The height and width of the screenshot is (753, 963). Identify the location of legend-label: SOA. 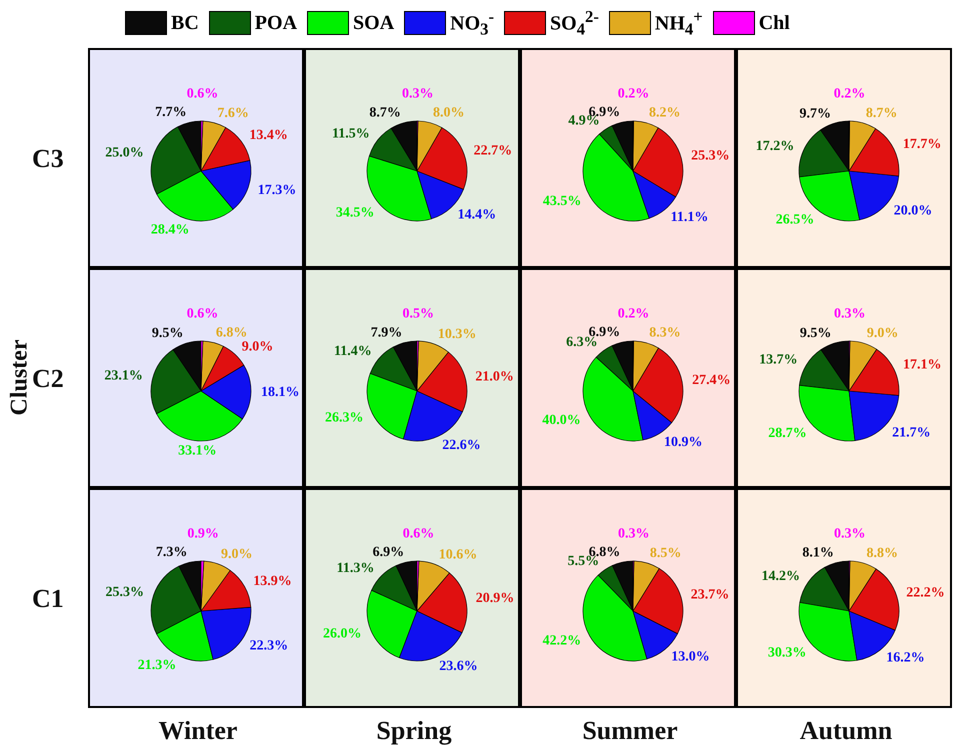
(373, 23).